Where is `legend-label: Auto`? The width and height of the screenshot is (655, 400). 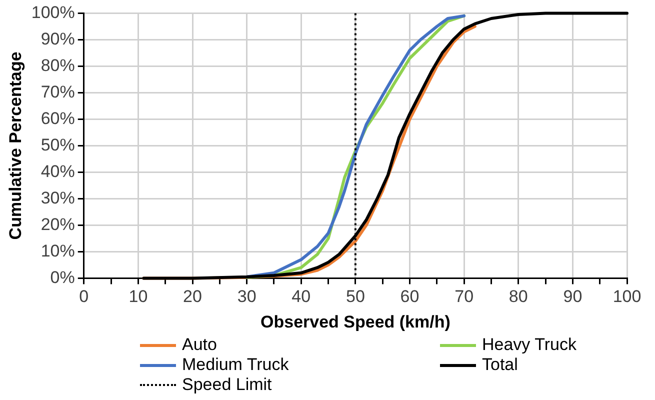
legend-label: Auto is located at coordinates (199, 345).